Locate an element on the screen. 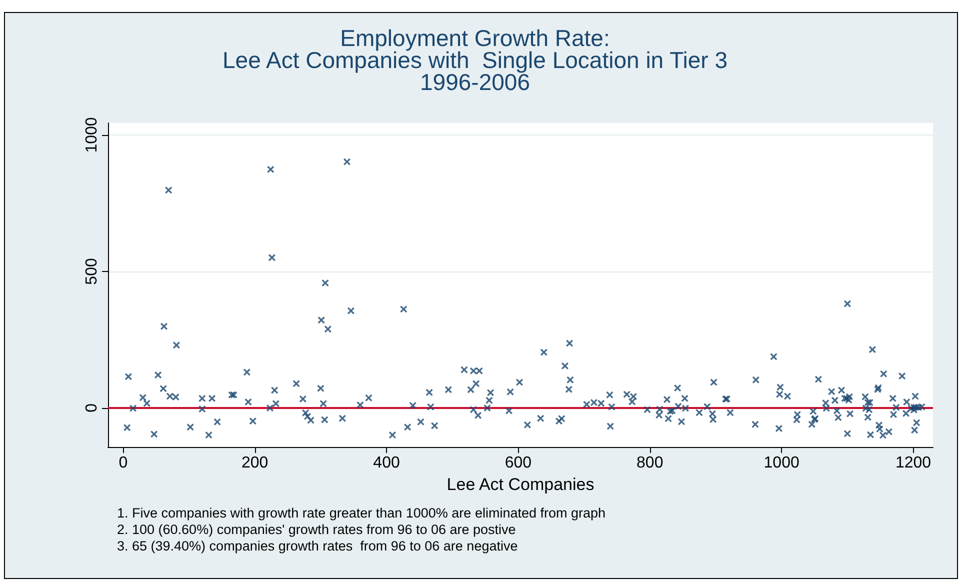 The image size is (960, 581). y-tick-label: 0 is located at coordinates (92, 407).